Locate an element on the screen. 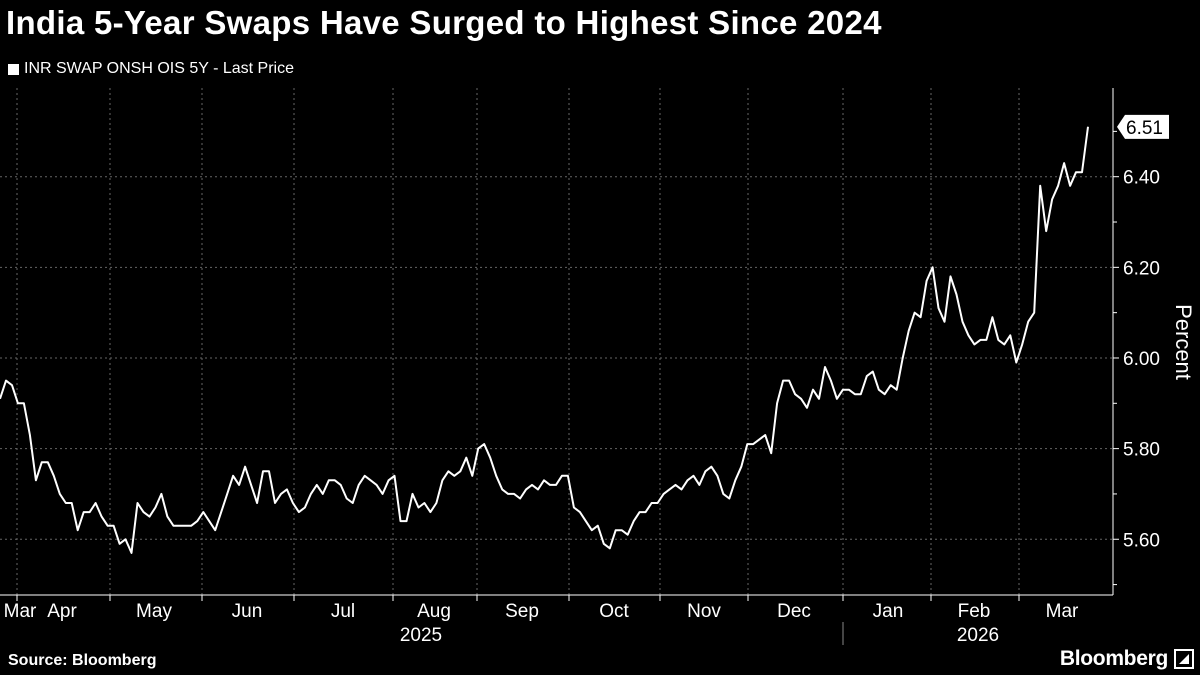 Image resolution: width=1200 pixels, height=675 pixels. x-tick-label: May is located at coordinates (154, 611).